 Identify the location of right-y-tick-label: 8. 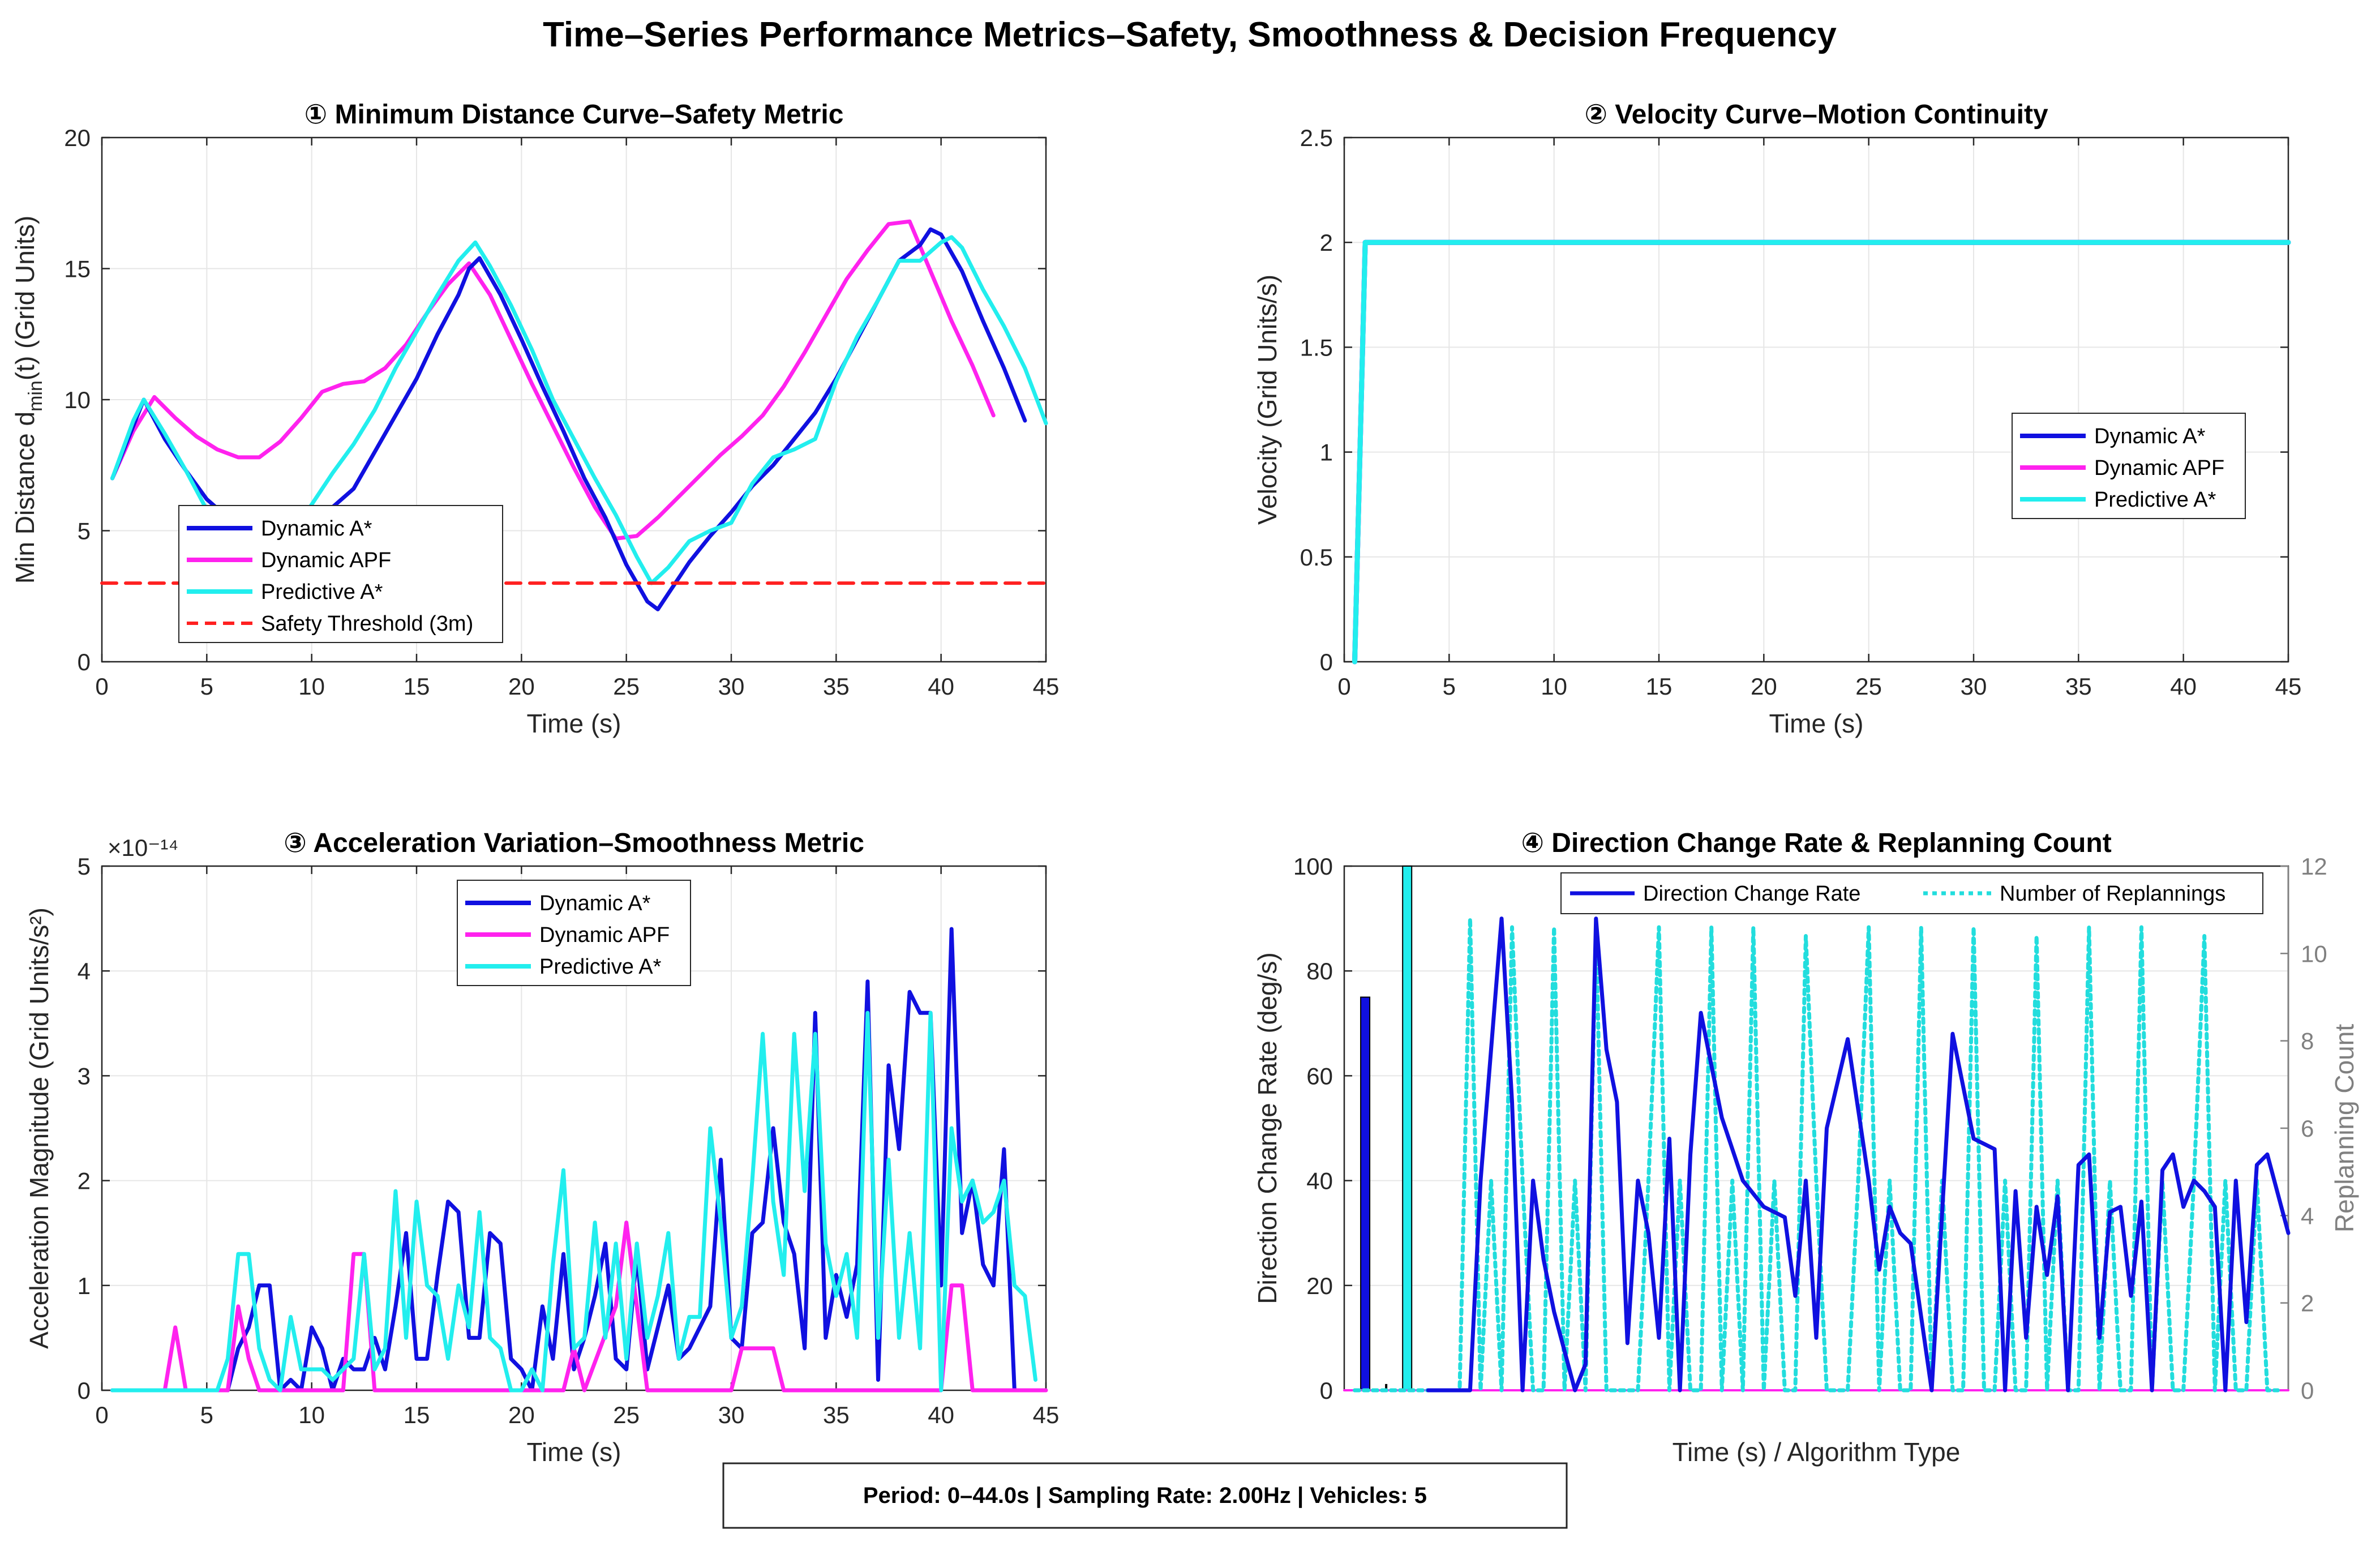
(2307, 1041).